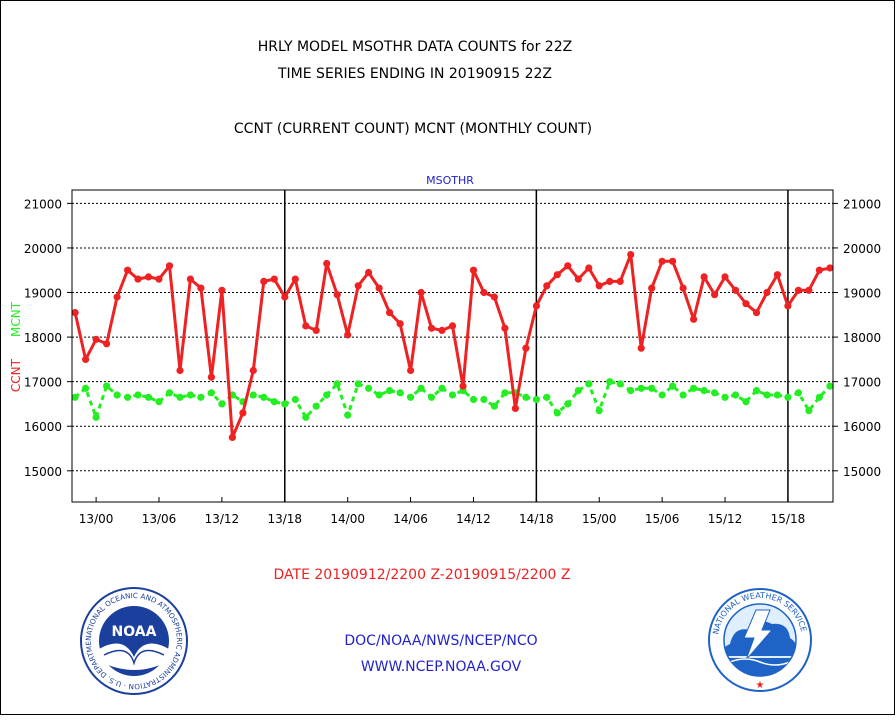  I want to click on xtick-label: 14/12, so click(473, 519).